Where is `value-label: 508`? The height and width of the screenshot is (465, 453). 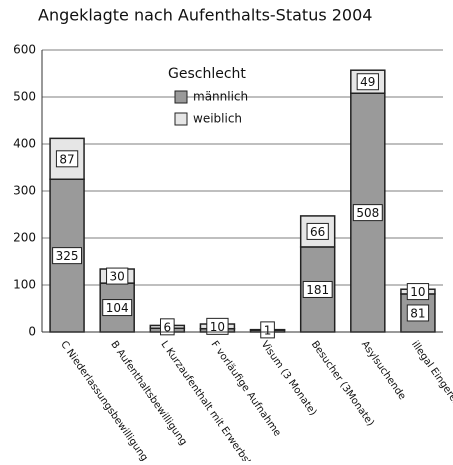
value-label: 508 is located at coordinates (367, 213).